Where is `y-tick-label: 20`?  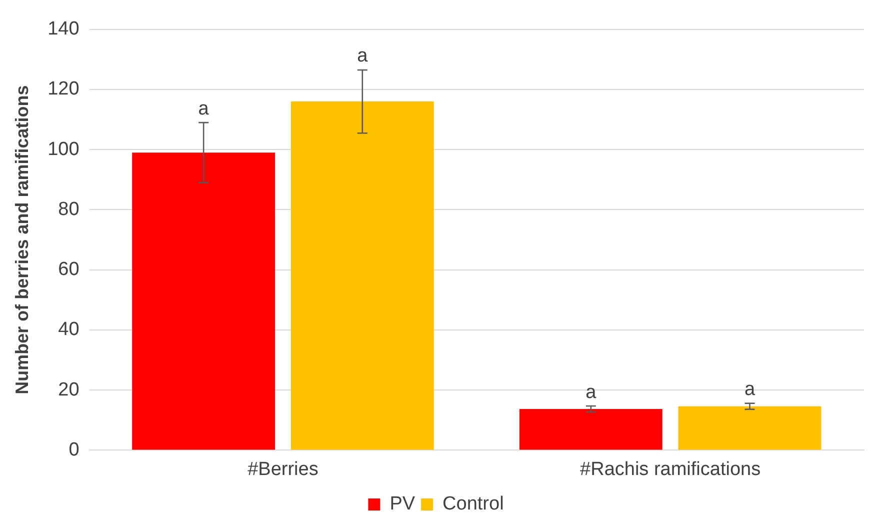 y-tick-label: 20 is located at coordinates (69, 389).